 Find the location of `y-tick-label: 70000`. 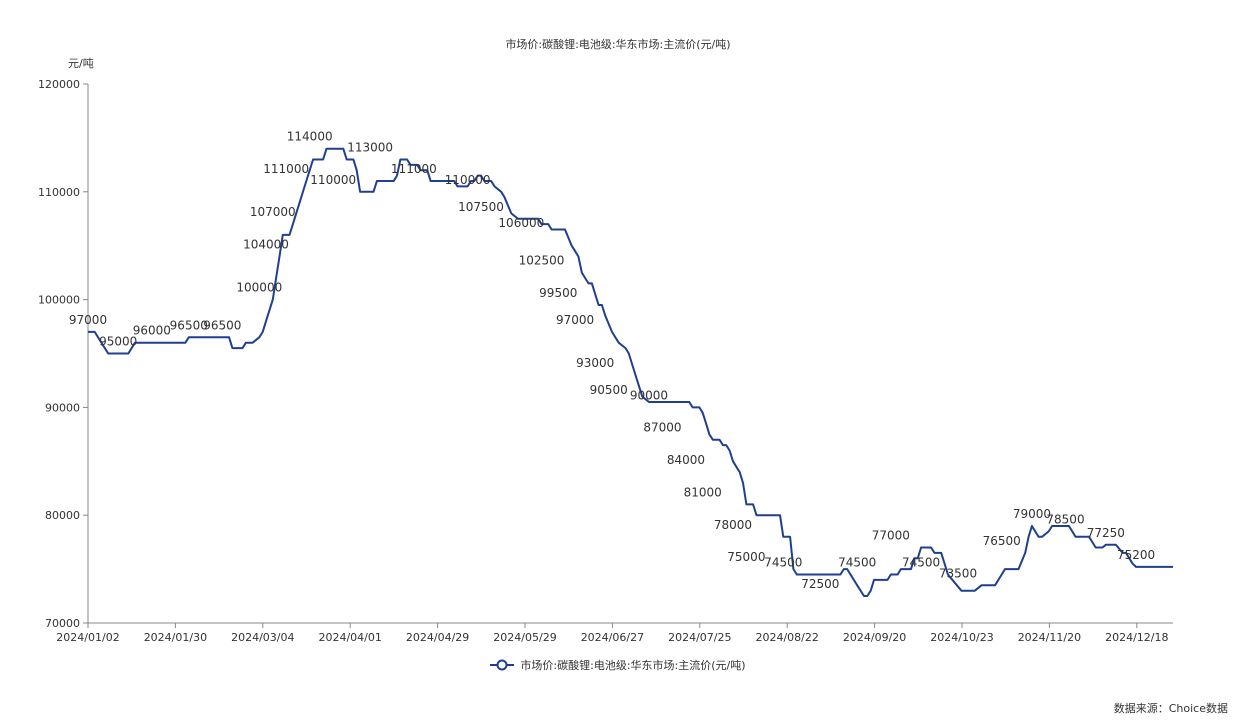

y-tick-label: 70000 is located at coordinates (62, 623).